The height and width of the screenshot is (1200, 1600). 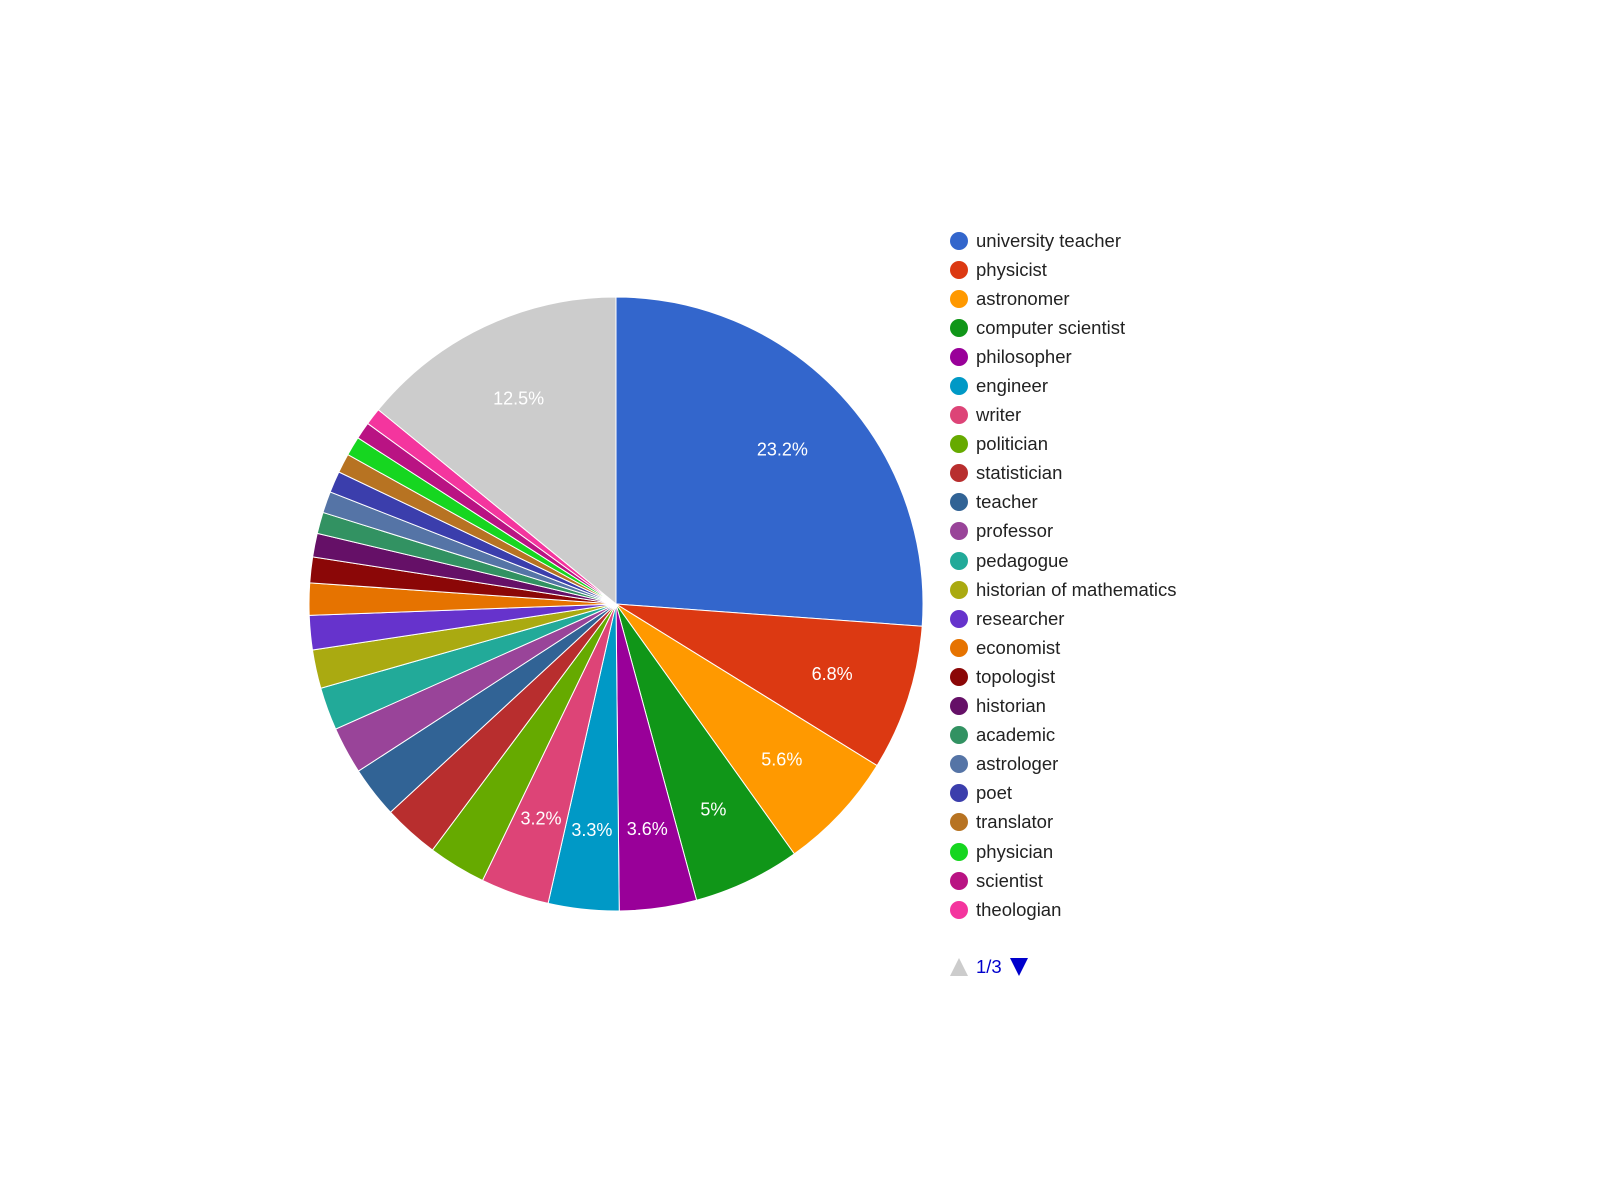 What do you see at coordinates (1063, 706) in the screenshot?
I see `legend-item: historian` at bounding box center [1063, 706].